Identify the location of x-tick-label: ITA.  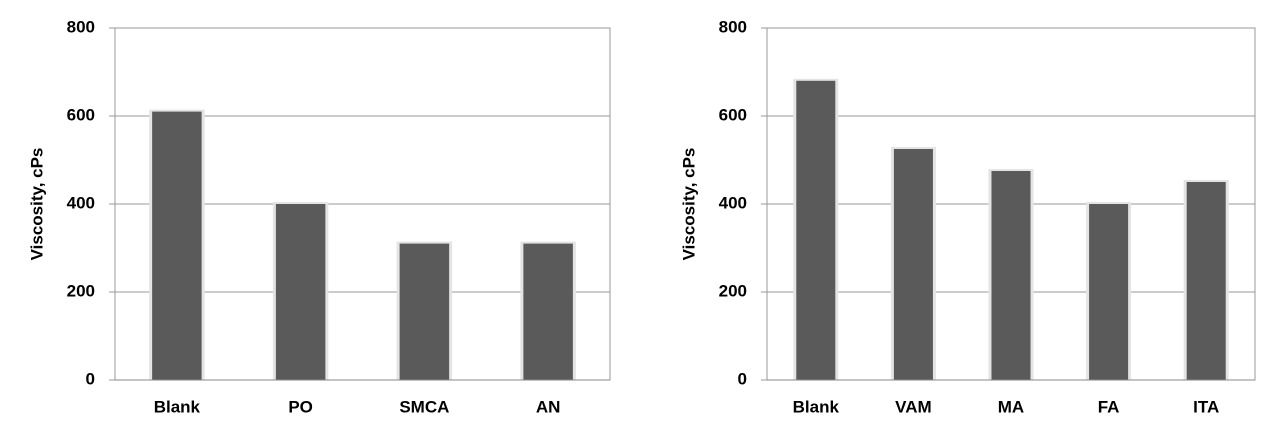
(1206, 406).